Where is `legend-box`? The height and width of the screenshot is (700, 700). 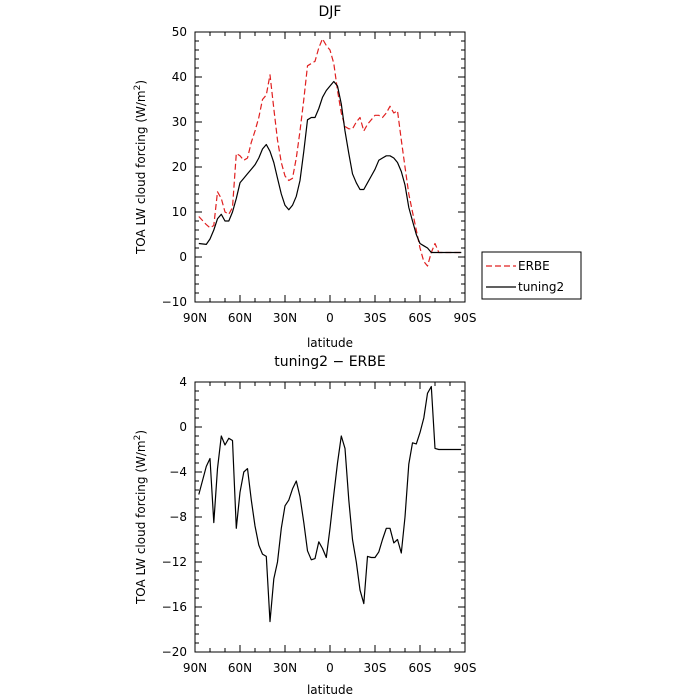
legend-box is located at coordinates (531, 275).